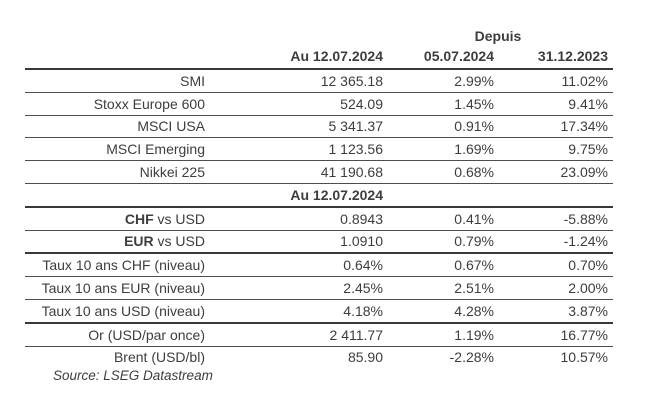 The height and width of the screenshot is (417, 655). What do you see at coordinates (123, 265) in the screenshot?
I see `row-label-text: Taux 10 ans CHF (niveau)` at bounding box center [123, 265].